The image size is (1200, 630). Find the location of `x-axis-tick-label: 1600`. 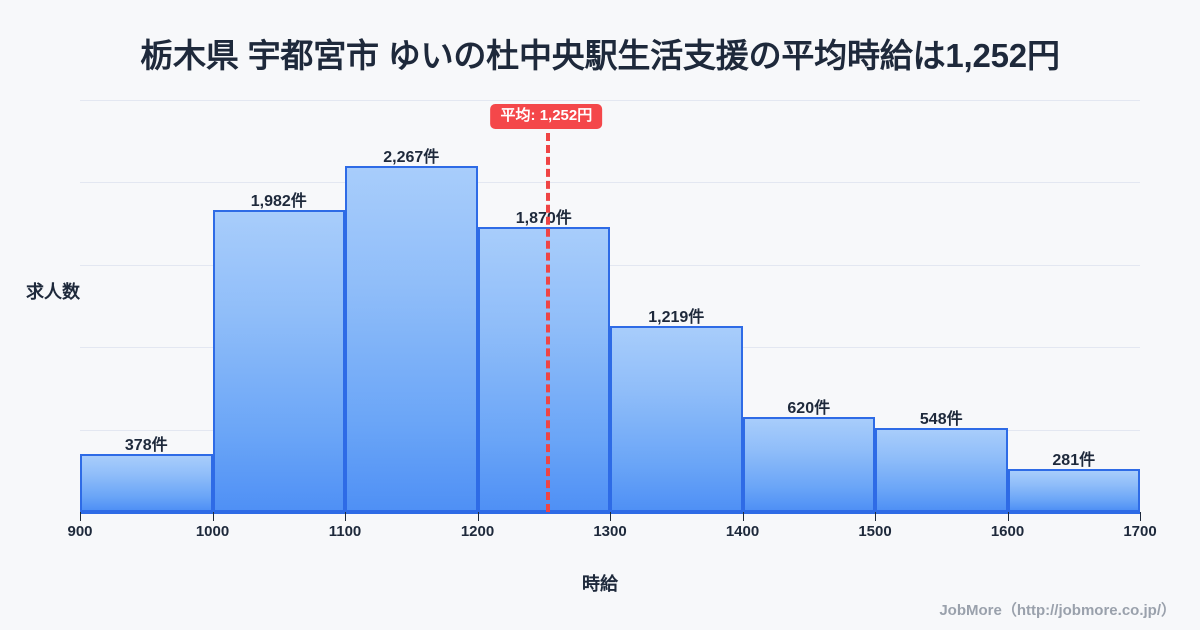

x-axis-tick-label: 1600 is located at coordinates (1007, 531).